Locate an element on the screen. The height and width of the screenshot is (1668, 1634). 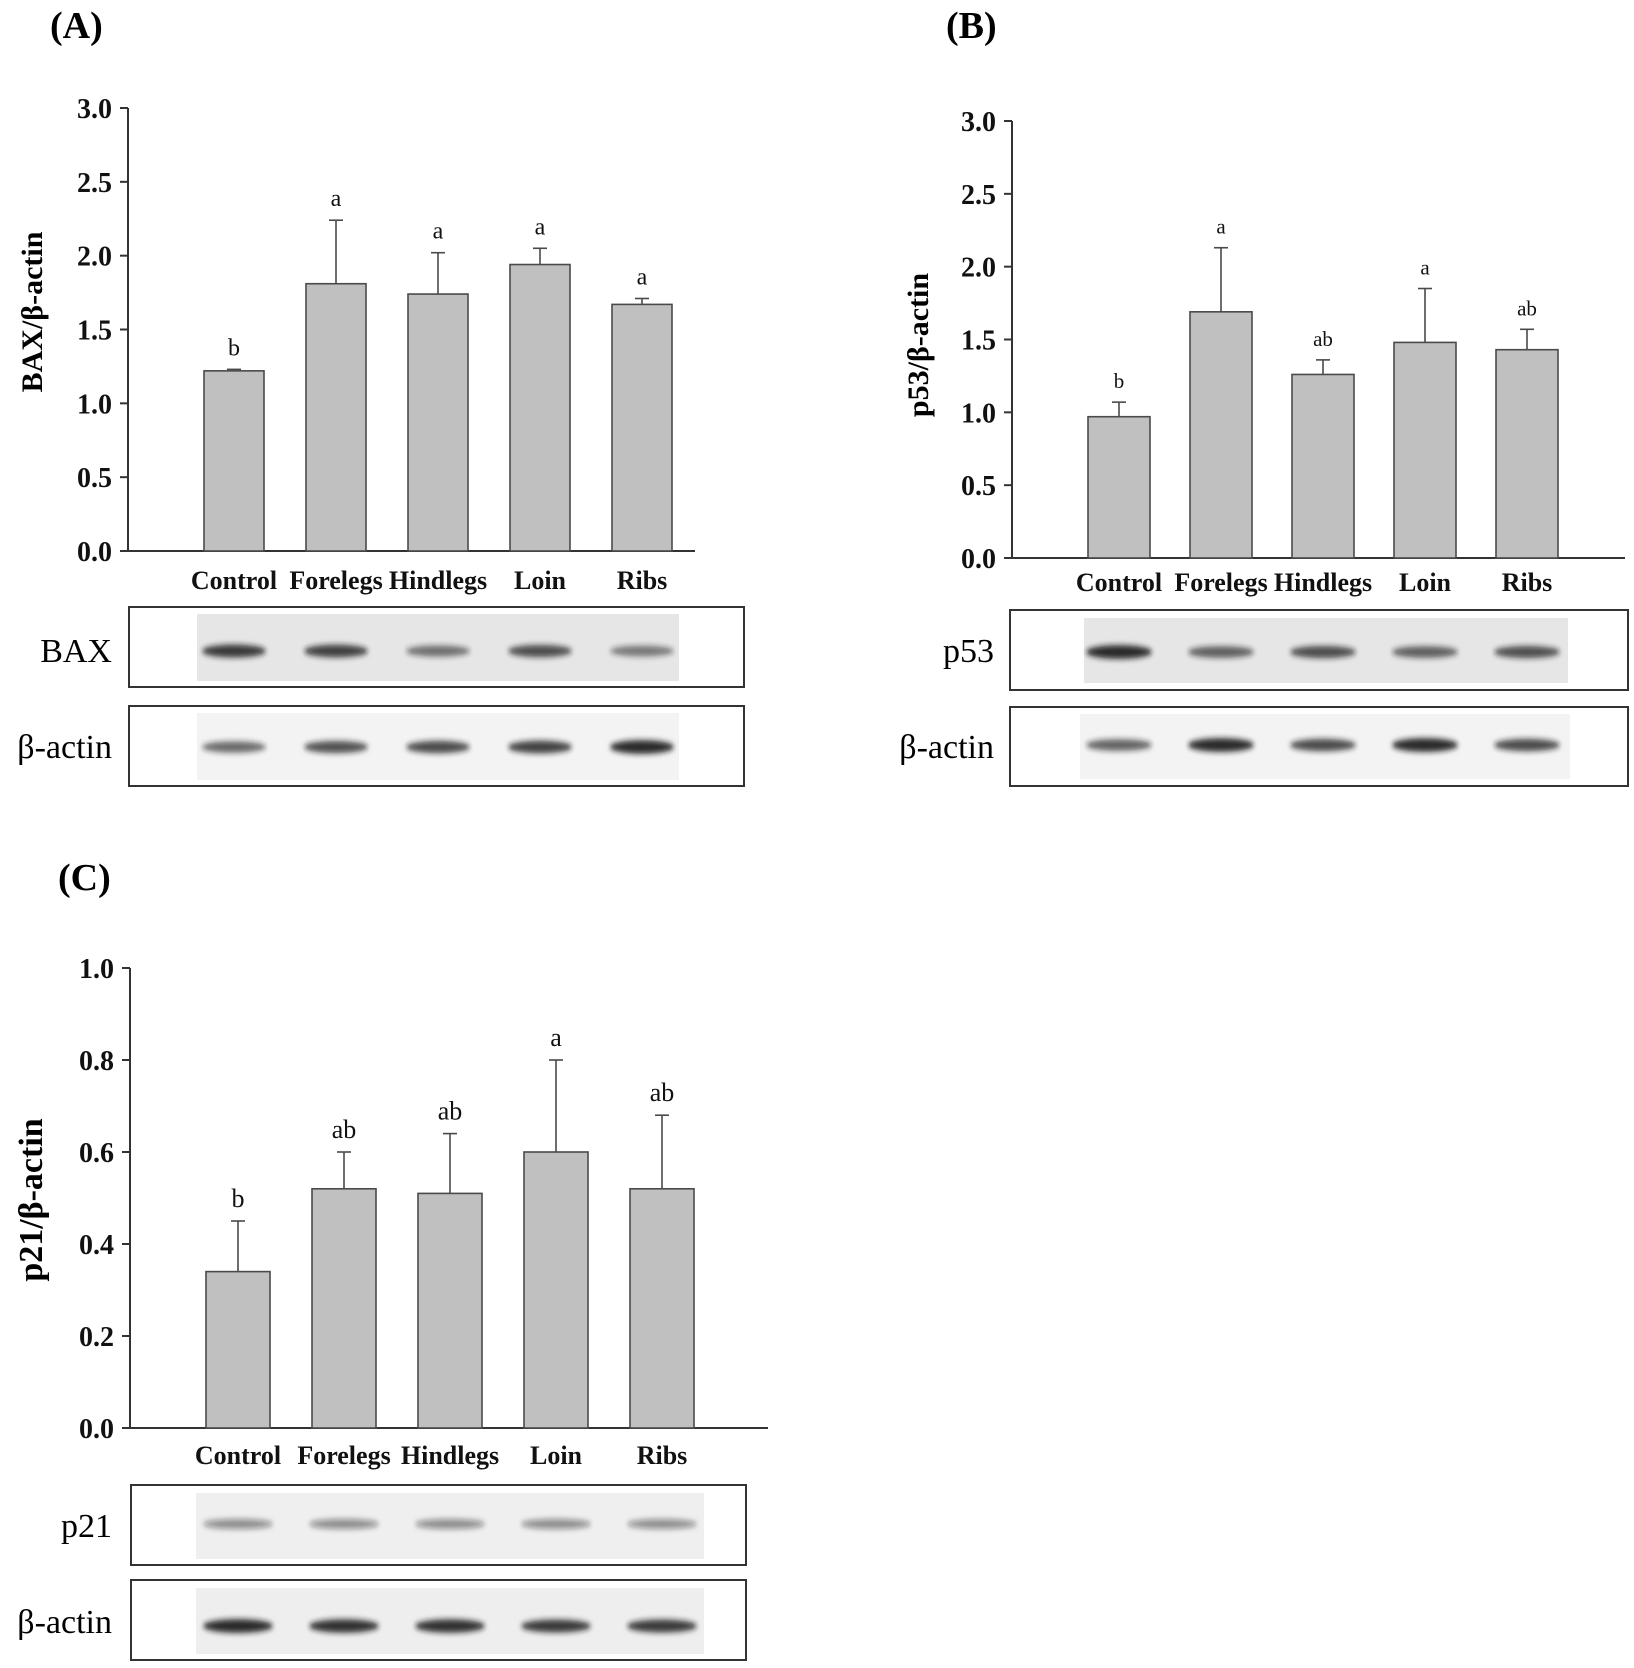
panel-label-c: (C) is located at coordinates (84, 878).